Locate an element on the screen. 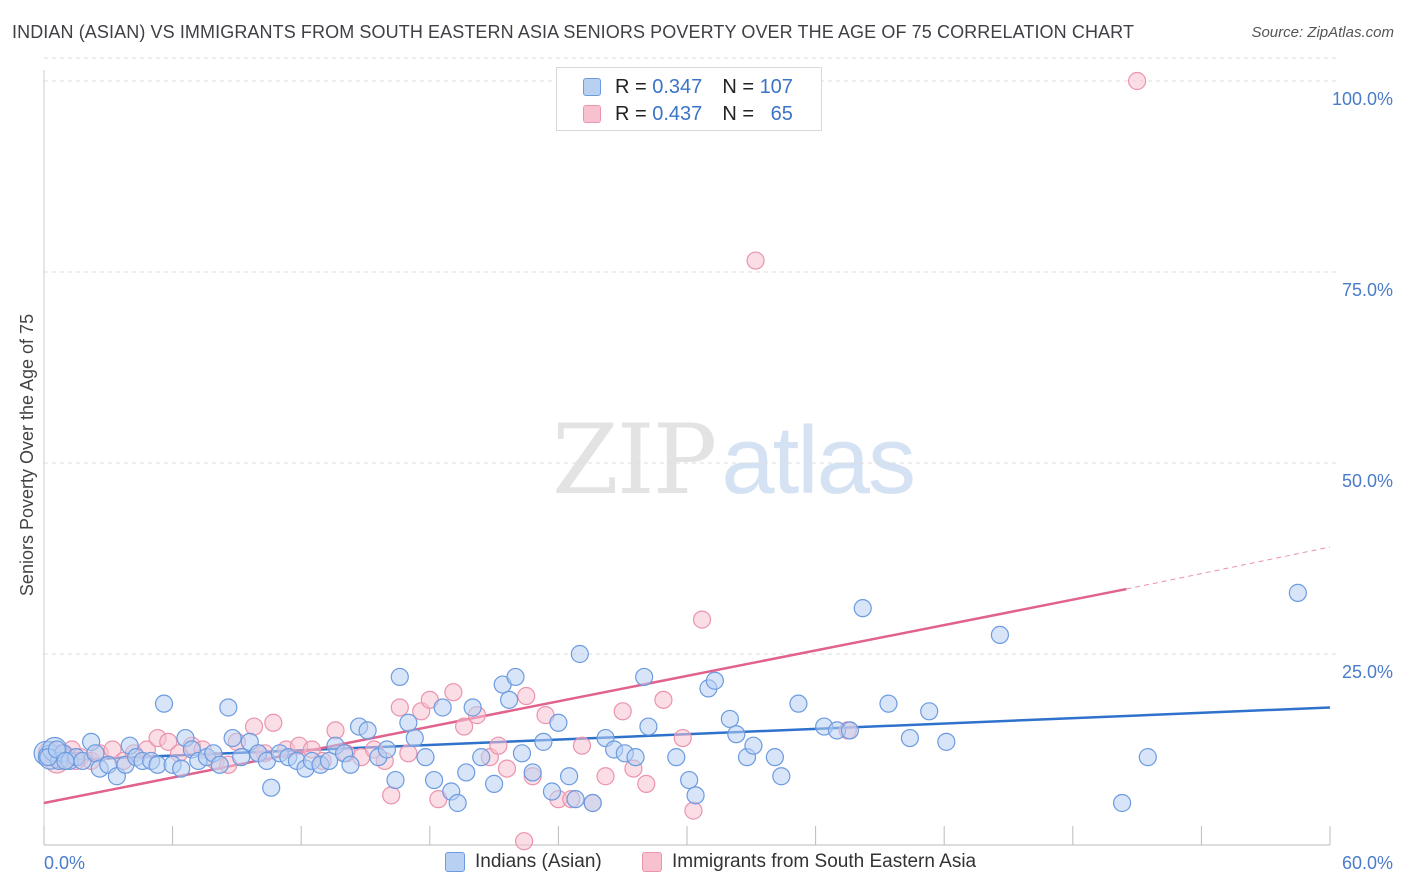 The width and height of the screenshot is (1406, 892). watermark-atlas: atlas is located at coordinates (818, 460).